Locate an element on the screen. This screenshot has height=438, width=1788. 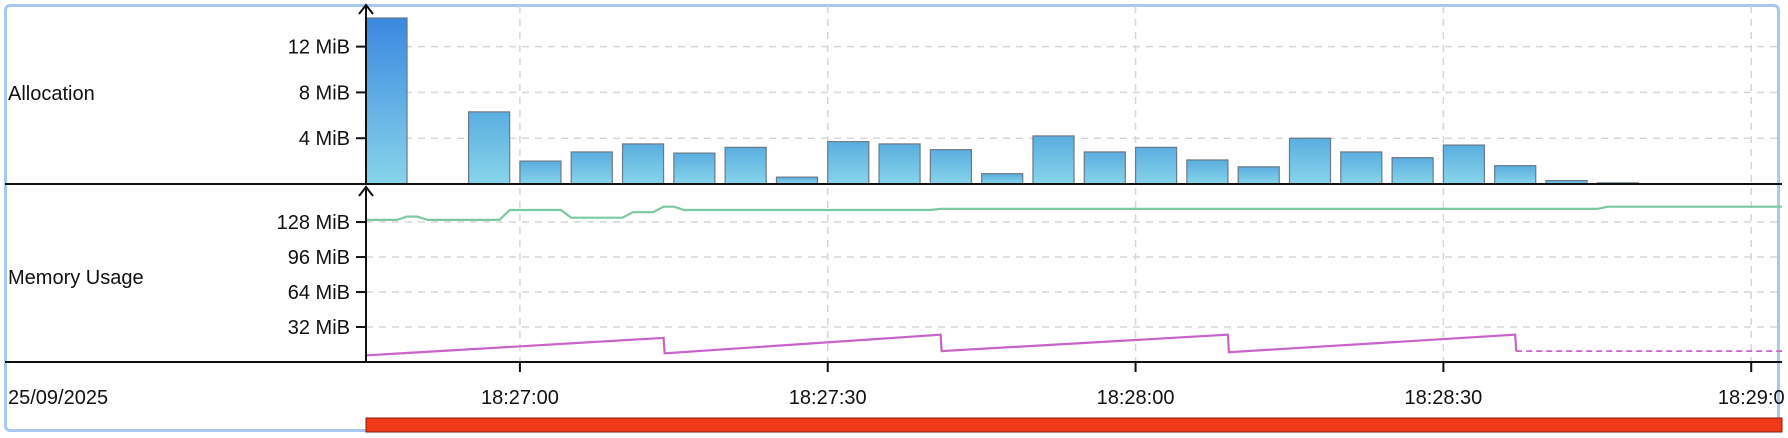
date-label: 25/09/2025 is located at coordinates (58, 398).